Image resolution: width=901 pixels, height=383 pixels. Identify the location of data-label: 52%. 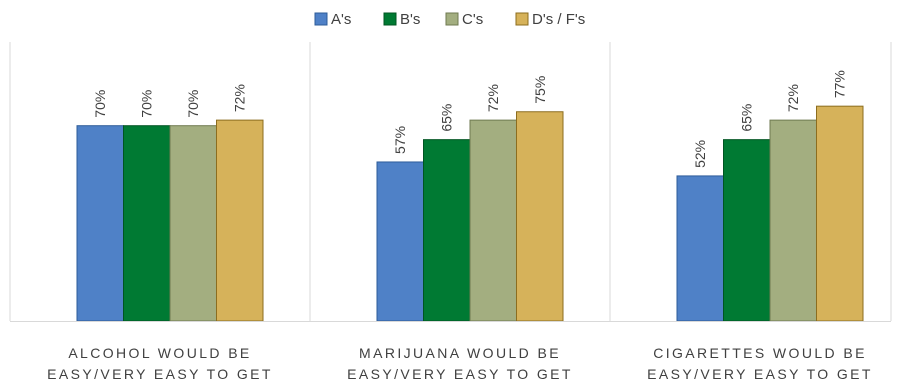
(700, 154).